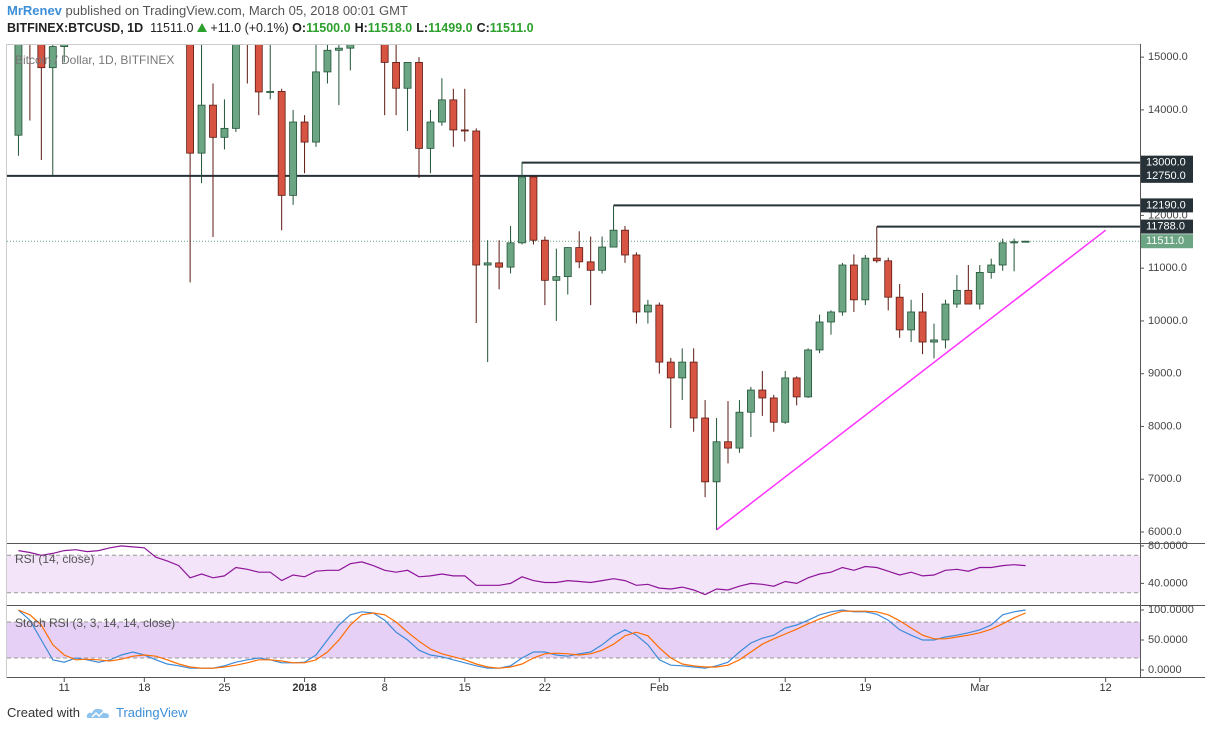 The width and height of the screenshot is (1205, 731). I want to click on y-tick-label: 40.0000, so click(1168, 583).